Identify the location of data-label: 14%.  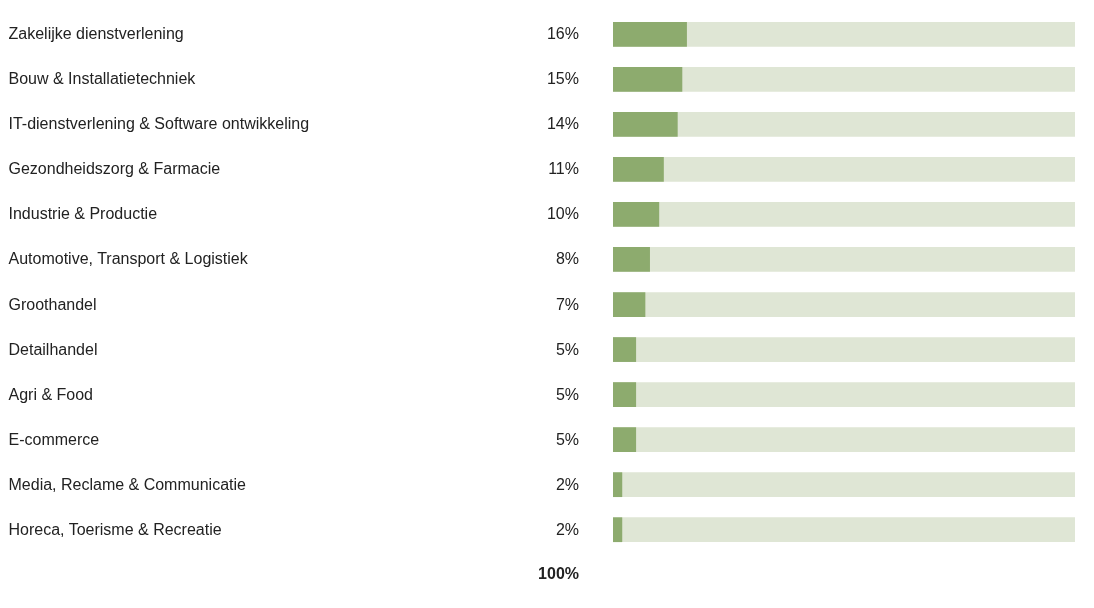
(562, 124).